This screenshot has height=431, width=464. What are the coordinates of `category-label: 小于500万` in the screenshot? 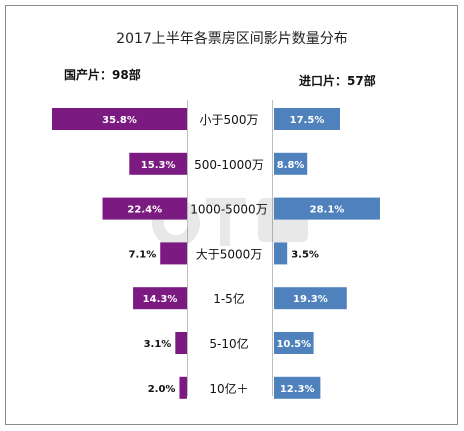 It's located at (229, 120).